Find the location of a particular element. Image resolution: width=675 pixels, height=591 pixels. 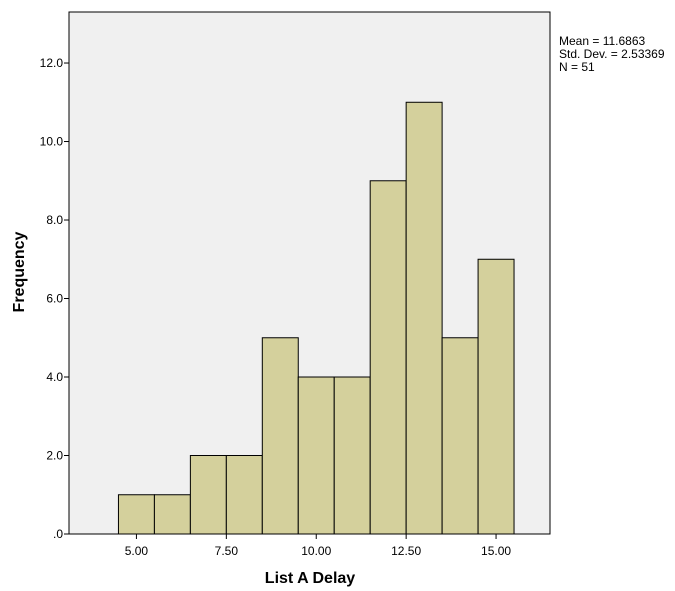

std-dev-stat: Std. Dev. = 2.53369 is located at coordinates (612, 54).